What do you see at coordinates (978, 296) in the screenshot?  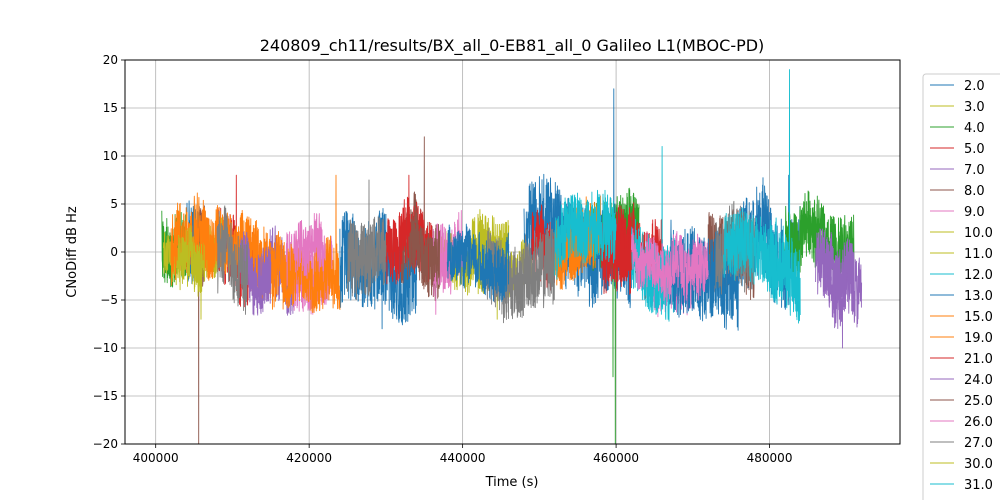 I see `legend-label: 13.0` at bounding box center [978, 296].